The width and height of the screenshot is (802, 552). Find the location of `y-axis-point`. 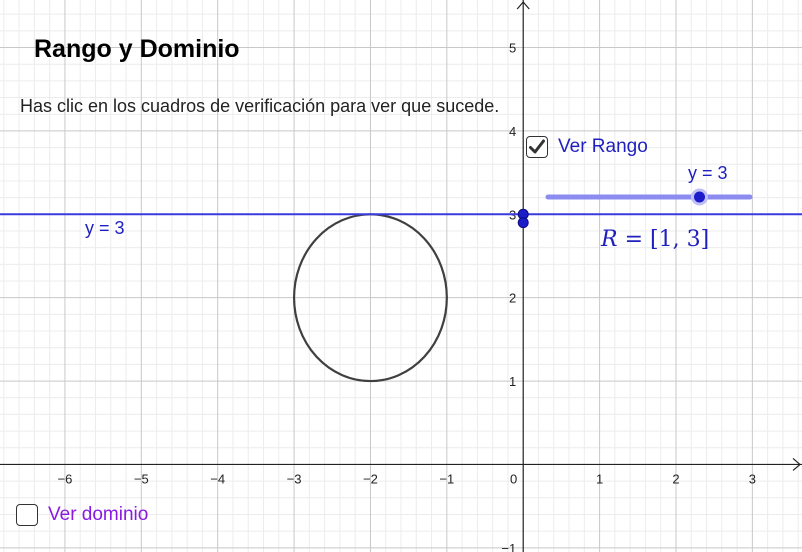

y-axis-point is located at coordinates (523, 223).